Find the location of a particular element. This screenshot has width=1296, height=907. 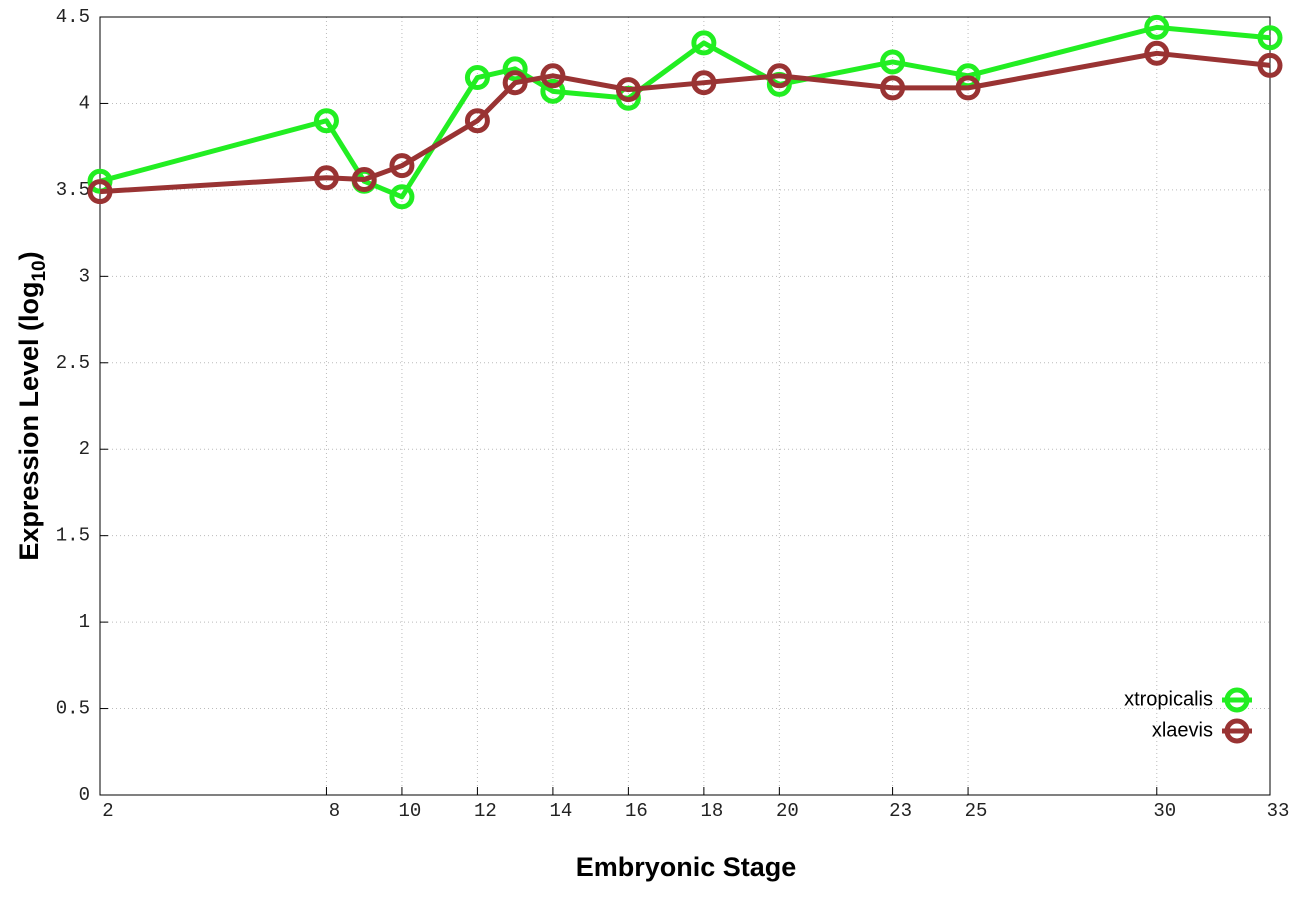

y-tick-label: 0.5 is located at coordinates (73, 709).